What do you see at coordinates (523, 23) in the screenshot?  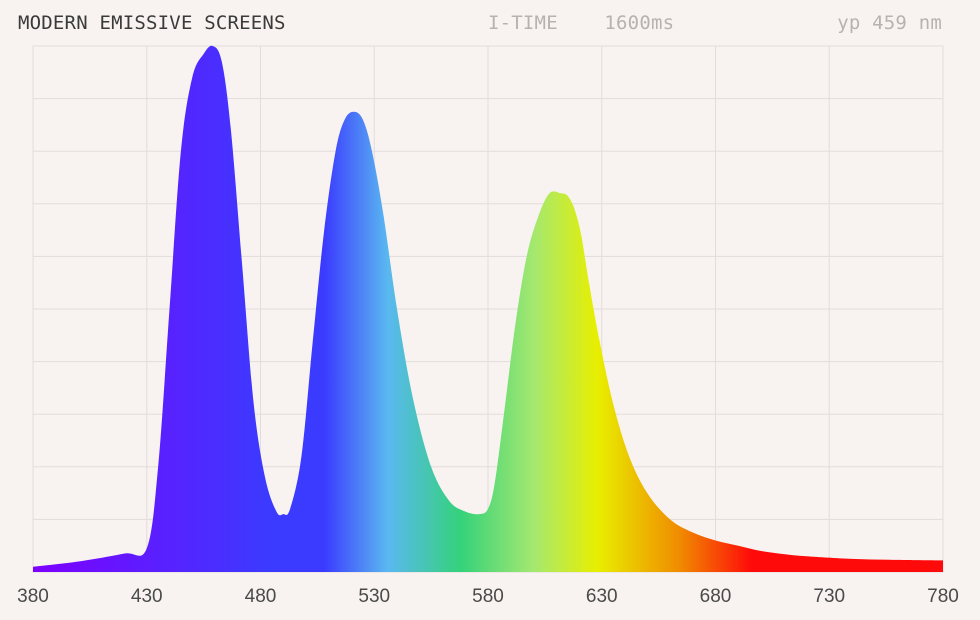 I see `itime-label: I-TIME` at bounding box center [523, 23].